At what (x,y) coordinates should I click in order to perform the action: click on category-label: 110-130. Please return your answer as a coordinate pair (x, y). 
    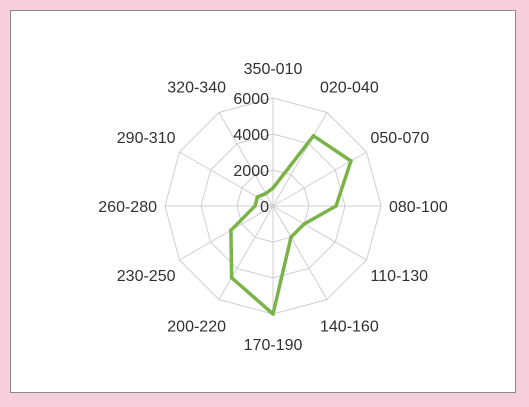
    Looking at the image, I should click on (400, 276).